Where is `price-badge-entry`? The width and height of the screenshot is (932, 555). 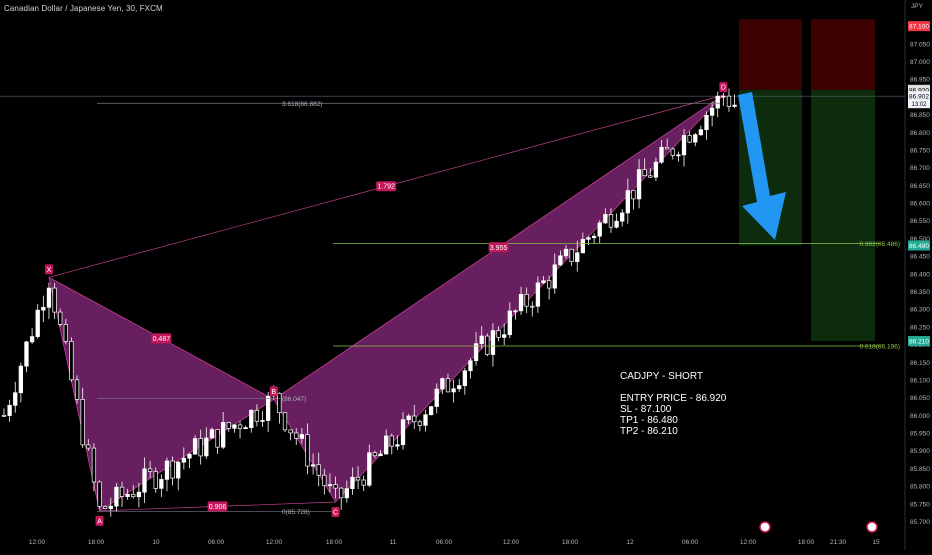
price-badge-entry is located at coordinates (919, 89).